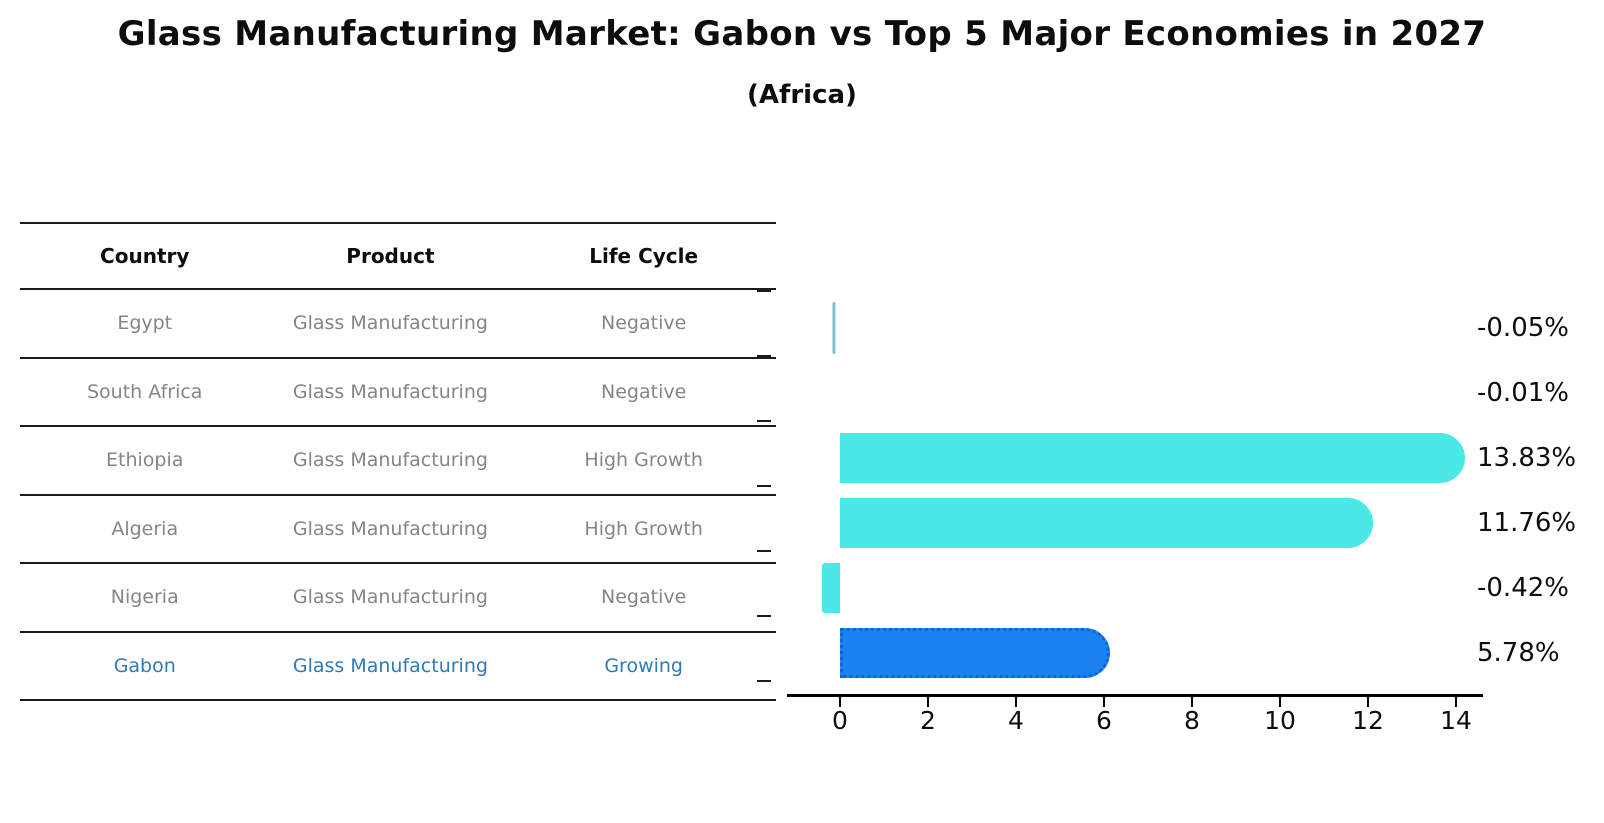  I want to click on table-row: Gabon Glass Manufacturing Growing, so click(398, 667).